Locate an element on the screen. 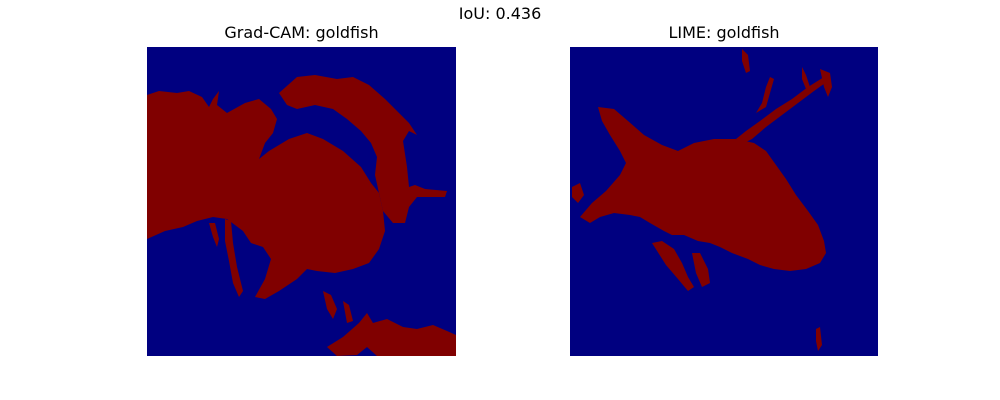 This screenshot has height=400, width=1000. lime-title: LIME: goldfish is located at coordinates (724, 32).